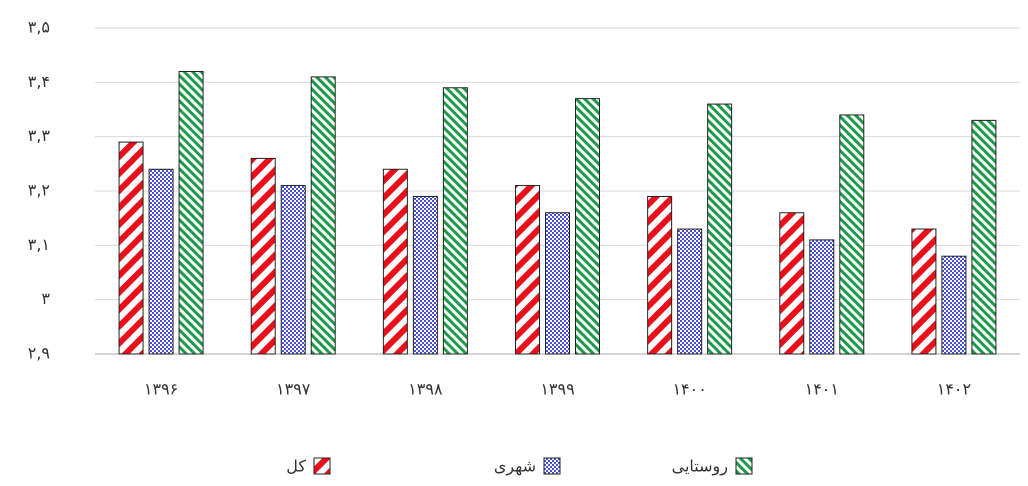  What do you see at coordinates (39, 27) in the screenshot?
I see `y-tick-label: ۳,۵` at bounding box center [39, 27].